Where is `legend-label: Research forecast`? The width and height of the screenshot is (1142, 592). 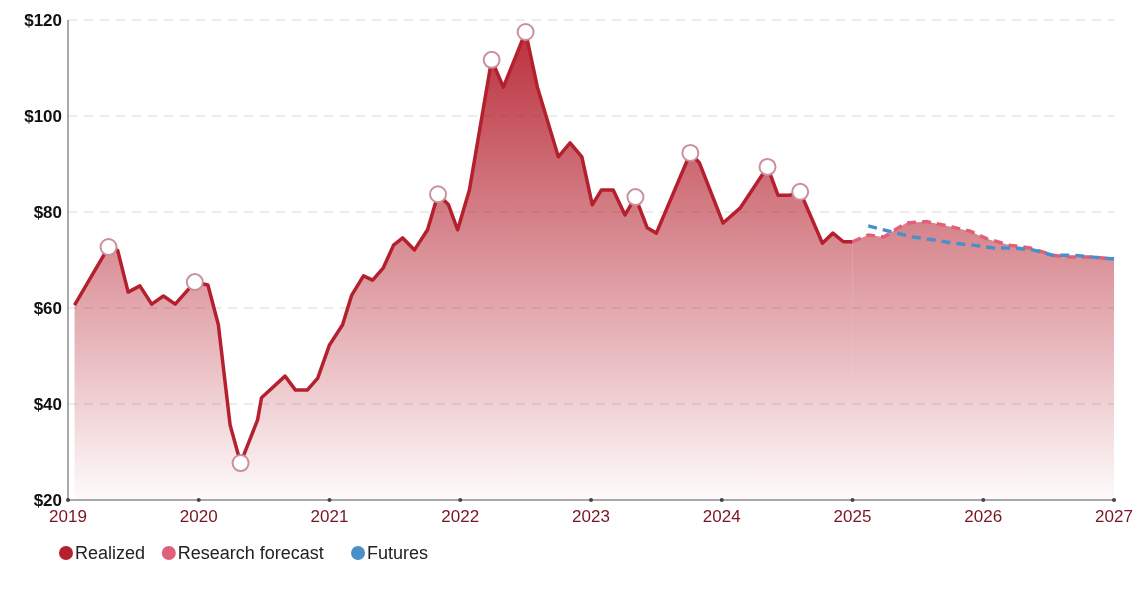 legend-label: Research forecast is located at coordinates (250, 553).